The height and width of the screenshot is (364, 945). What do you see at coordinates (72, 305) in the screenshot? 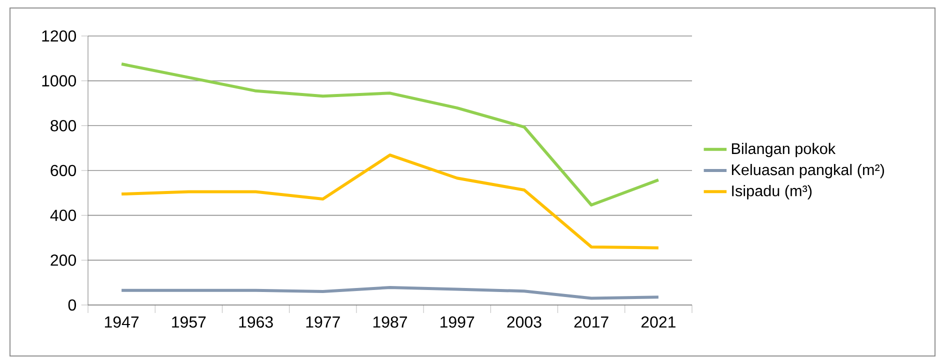
I see `y-tick-label: 0` at bounding box center [72, 305].